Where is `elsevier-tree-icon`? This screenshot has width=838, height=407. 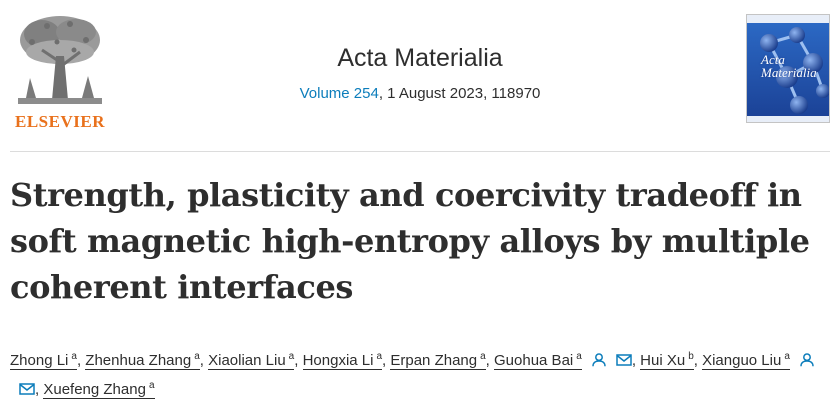
elsevier-tree-icon is located at coordinates (60, 60).